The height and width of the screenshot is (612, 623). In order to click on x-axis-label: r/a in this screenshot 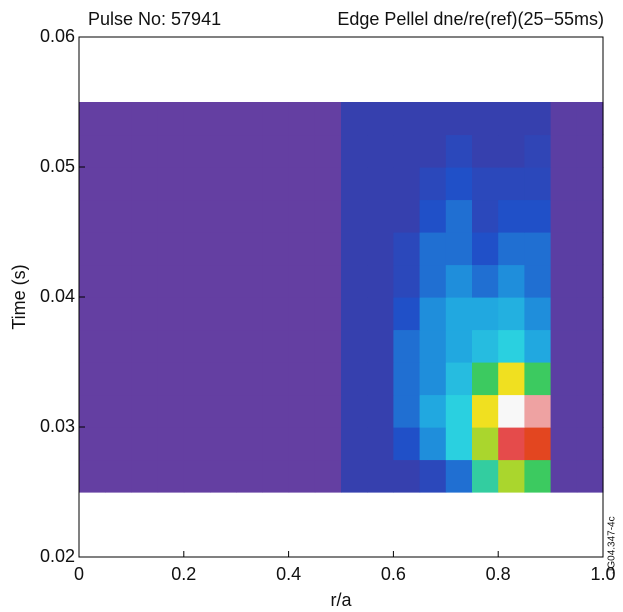, I will do `click(341, 600)`.